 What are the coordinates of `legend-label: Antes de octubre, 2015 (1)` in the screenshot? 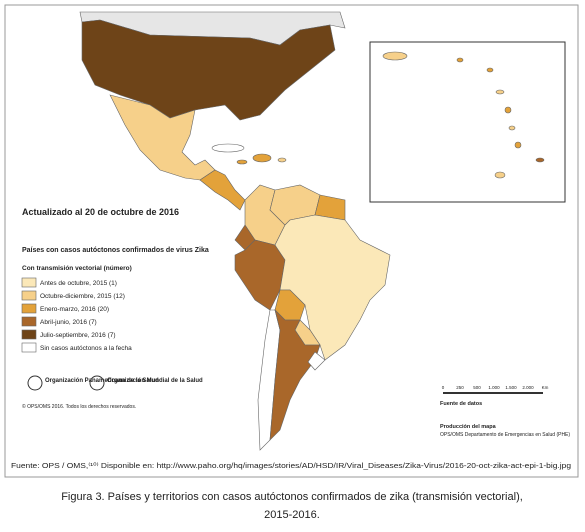 It's located at (78, 283).